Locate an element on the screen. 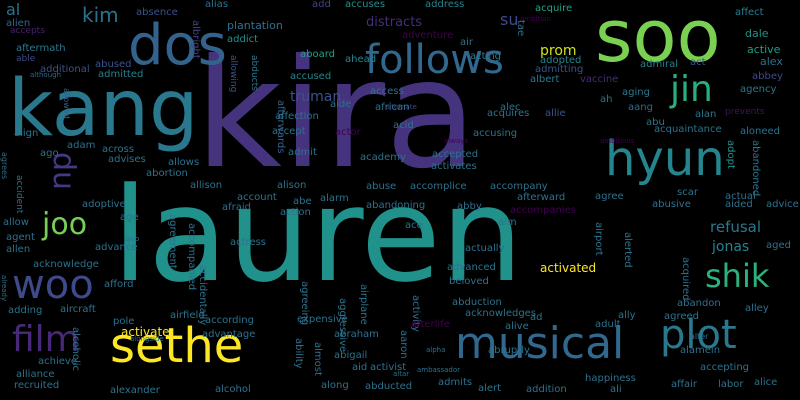  word-alpha: alpha is located at coordinates (436, 350).